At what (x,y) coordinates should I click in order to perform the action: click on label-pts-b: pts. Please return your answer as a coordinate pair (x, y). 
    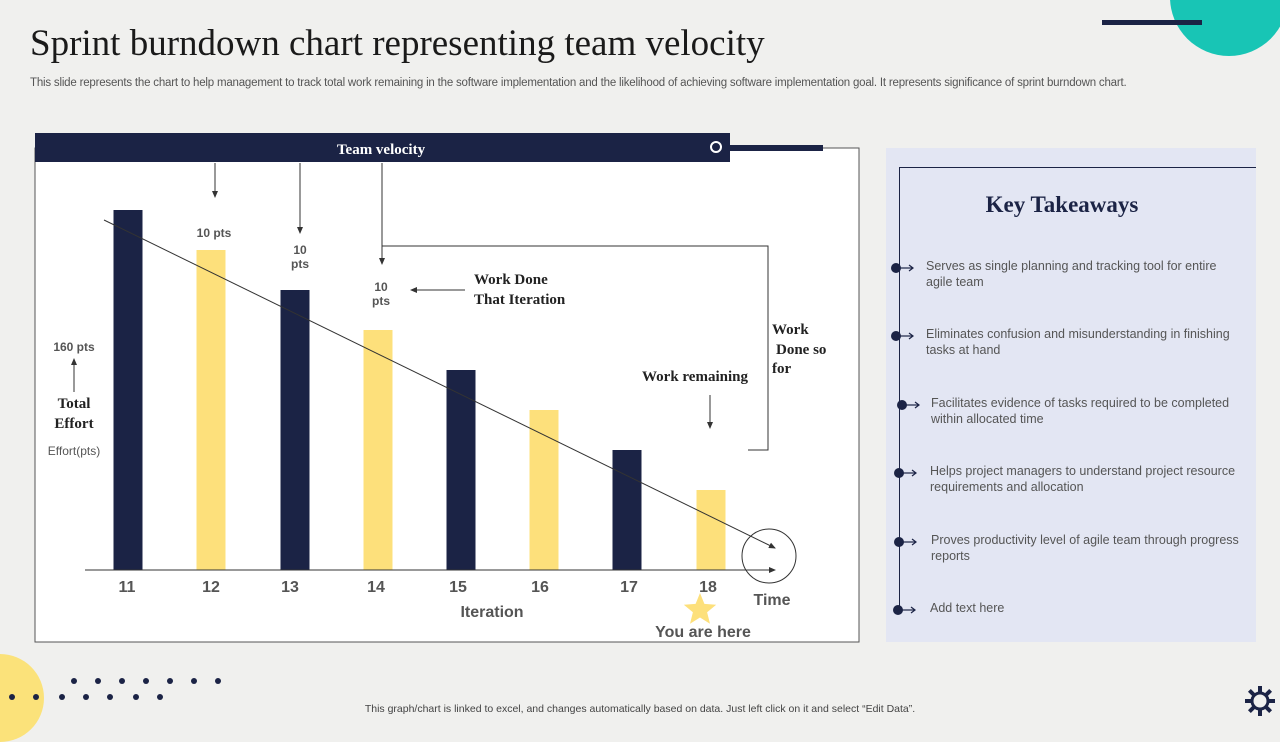
    Looking at the image, I should click on (300, 264).